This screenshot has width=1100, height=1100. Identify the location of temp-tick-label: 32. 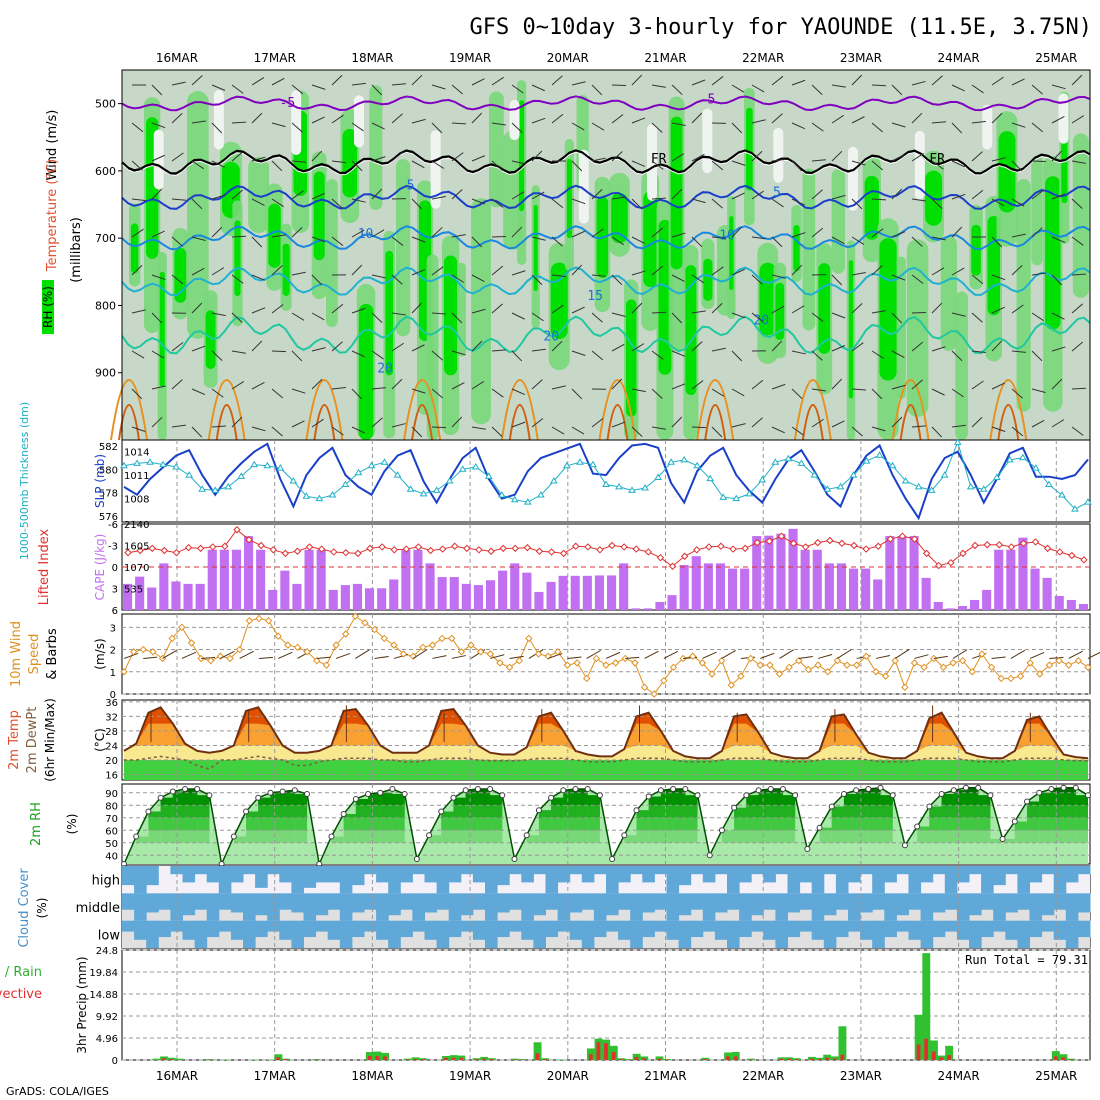
(111, 717).